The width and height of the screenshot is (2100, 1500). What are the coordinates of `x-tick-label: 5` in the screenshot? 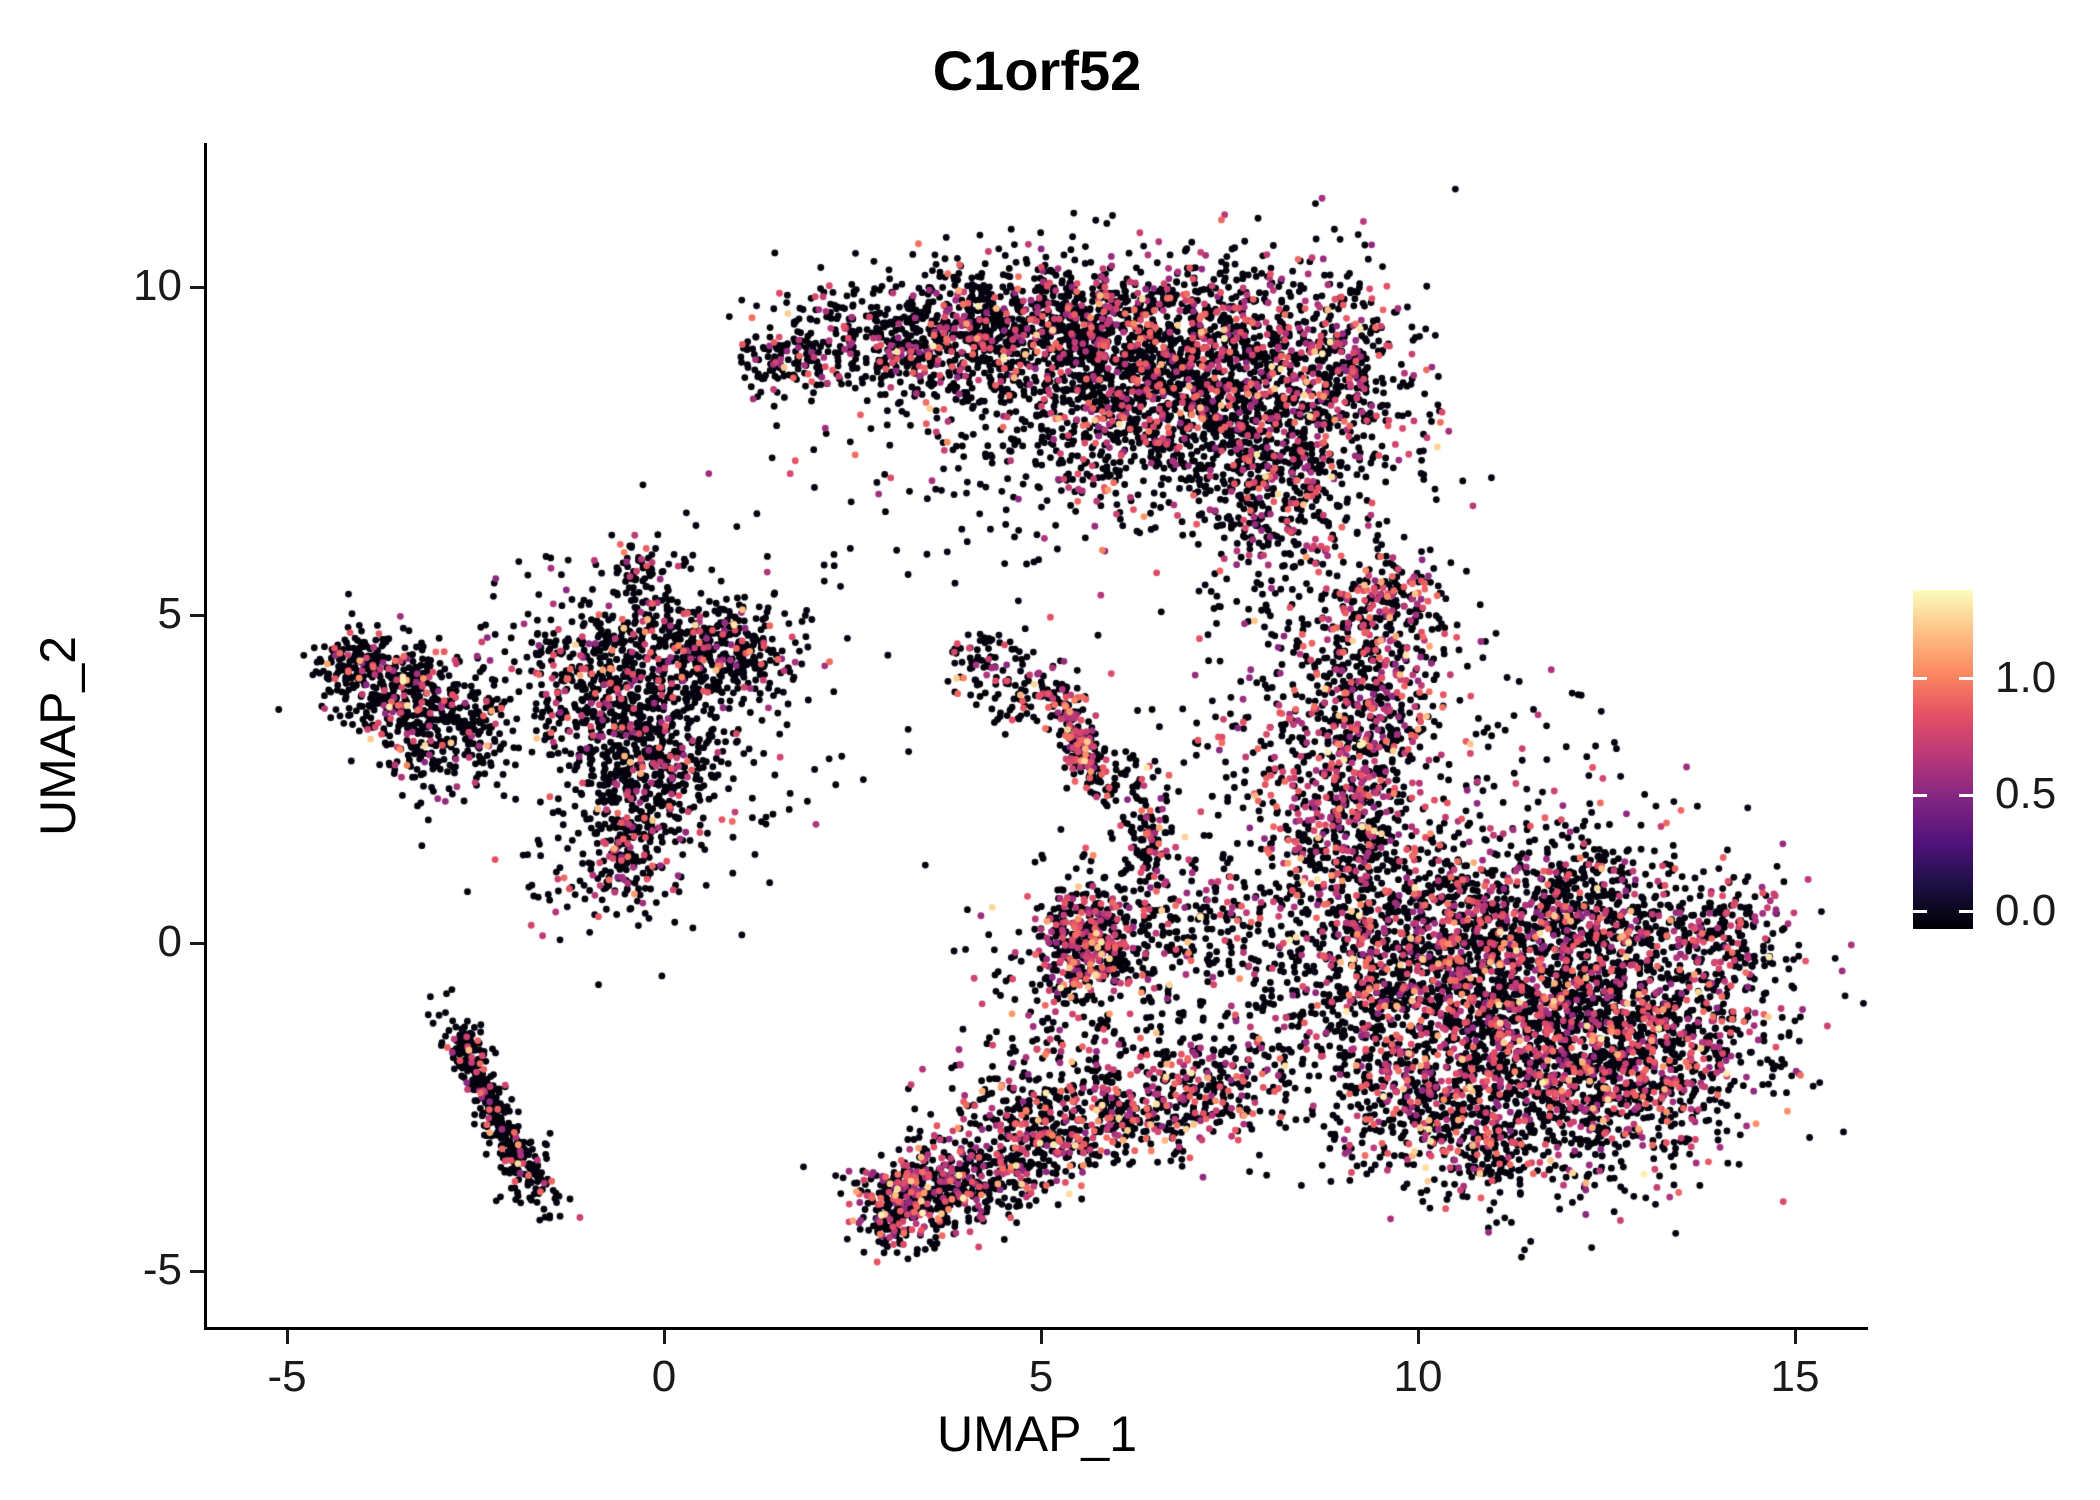 It's located at (1041, 1376).